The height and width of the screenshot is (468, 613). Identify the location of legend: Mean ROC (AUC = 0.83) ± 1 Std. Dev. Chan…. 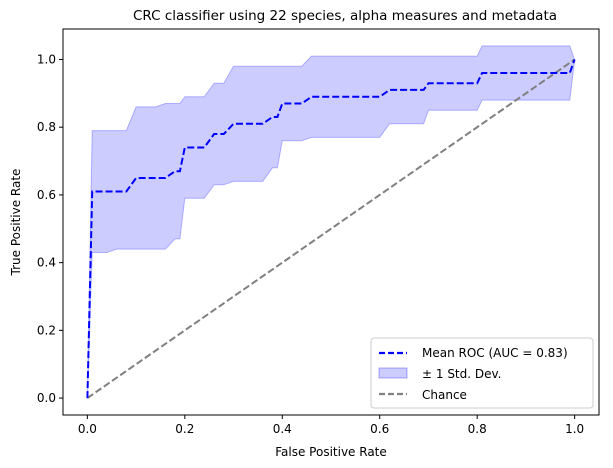
(482, 373).